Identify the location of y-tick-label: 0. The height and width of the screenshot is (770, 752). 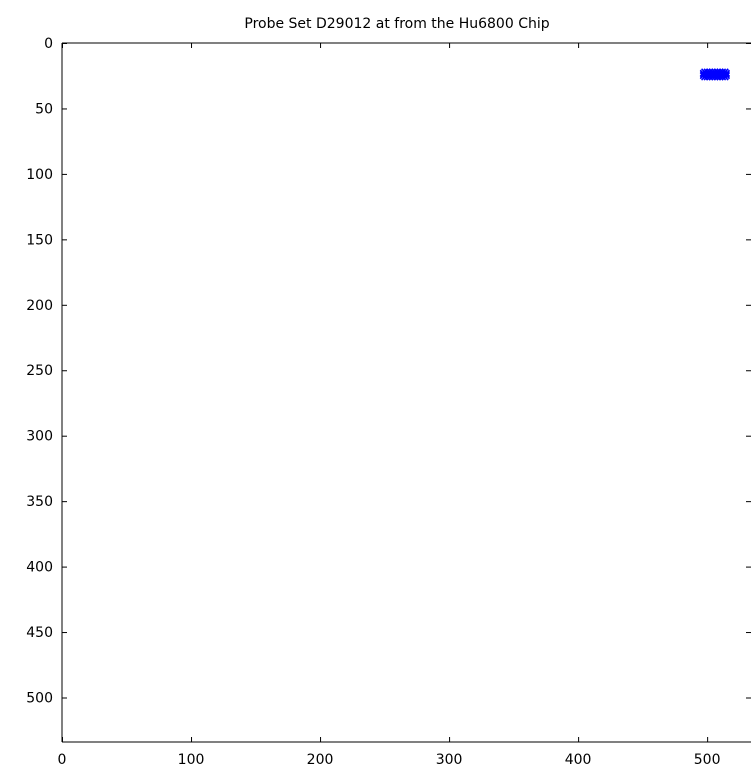
(48, 44).